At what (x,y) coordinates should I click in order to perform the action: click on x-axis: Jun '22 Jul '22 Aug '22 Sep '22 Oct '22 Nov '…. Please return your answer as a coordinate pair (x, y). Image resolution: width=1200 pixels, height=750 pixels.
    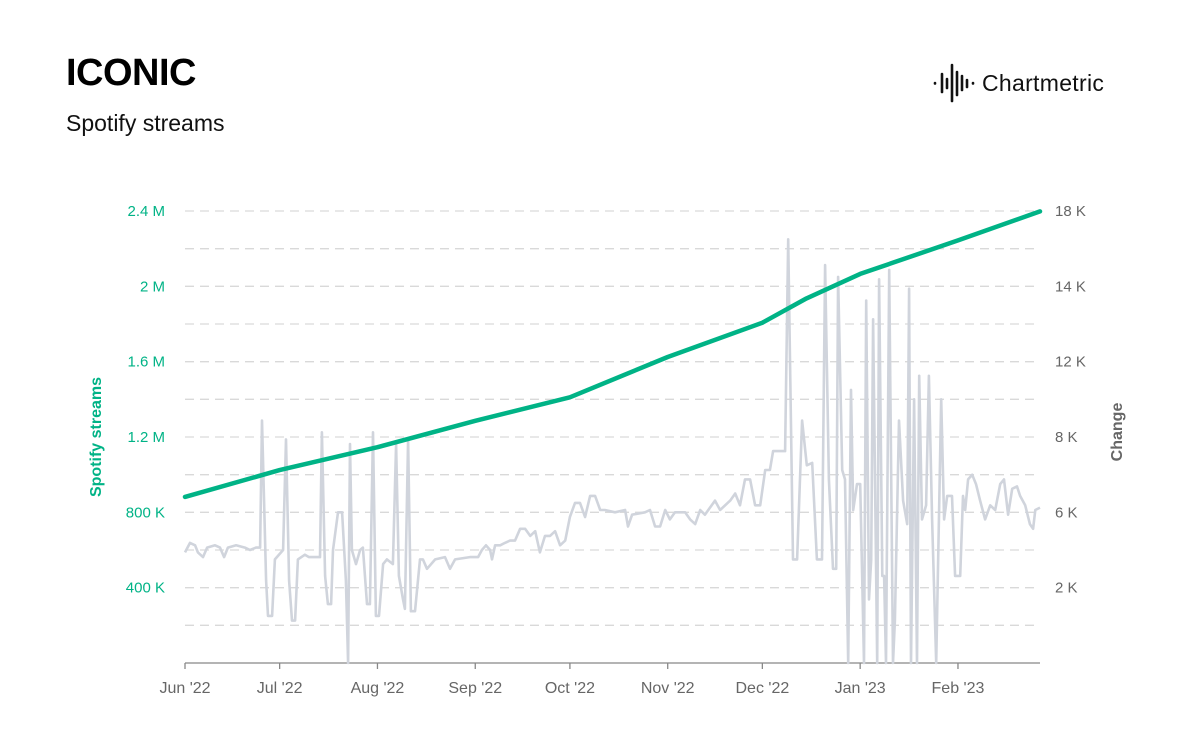
    Looking at the image, I should click on (599, 679).